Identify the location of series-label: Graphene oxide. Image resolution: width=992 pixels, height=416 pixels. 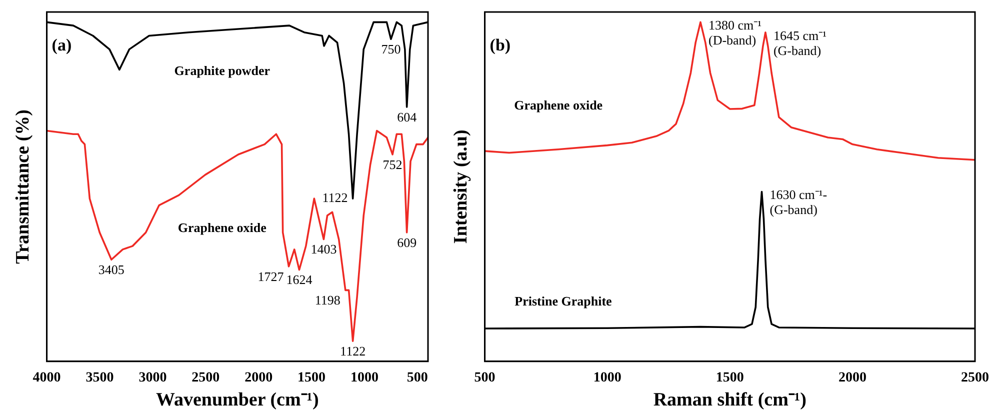
(222, 227).